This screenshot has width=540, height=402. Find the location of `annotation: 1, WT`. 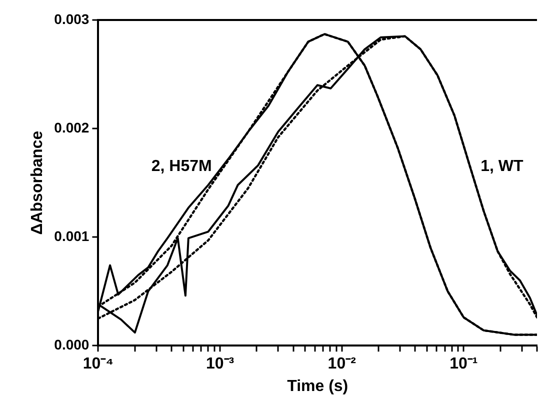

annotation: 1, WT is located at coordinates (502, 166).